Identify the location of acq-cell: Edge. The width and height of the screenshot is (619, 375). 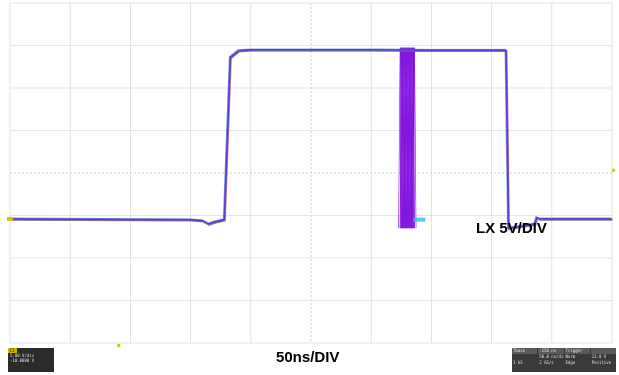
(570, 362).